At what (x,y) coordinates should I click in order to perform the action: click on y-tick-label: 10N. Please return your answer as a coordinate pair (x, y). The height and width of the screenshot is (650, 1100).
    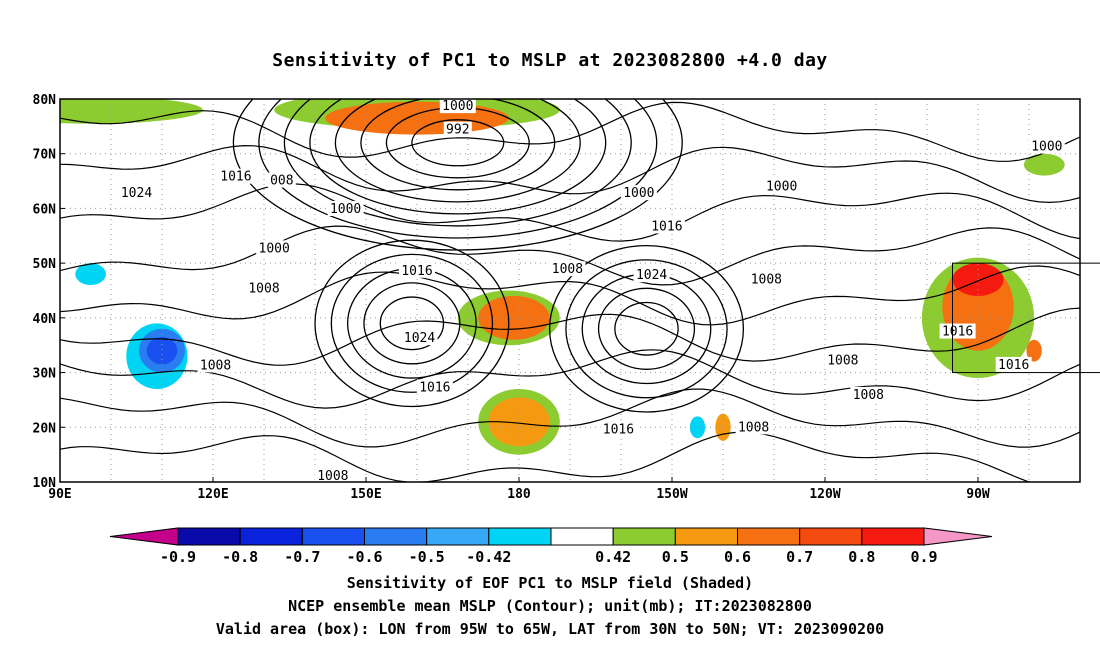
    Looking at the image, I should click on (45, 483).